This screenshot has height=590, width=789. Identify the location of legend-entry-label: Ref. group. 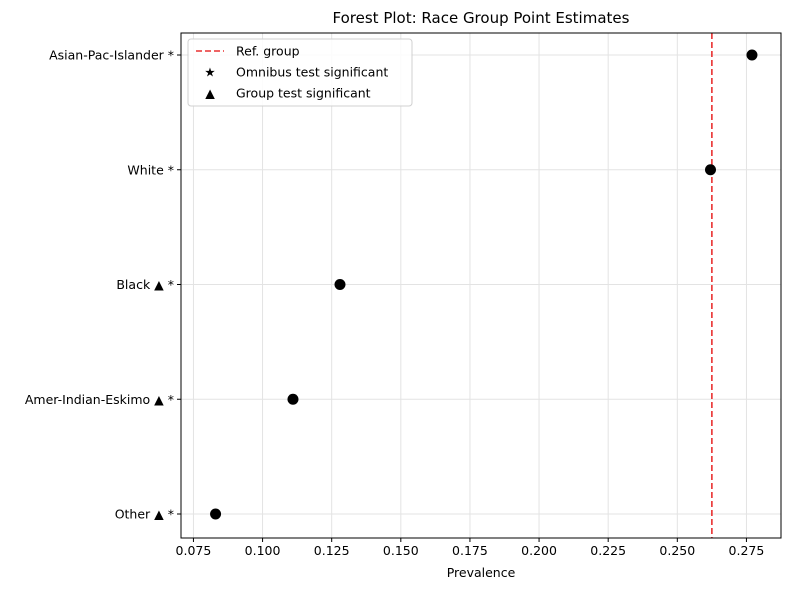
(268, 51).